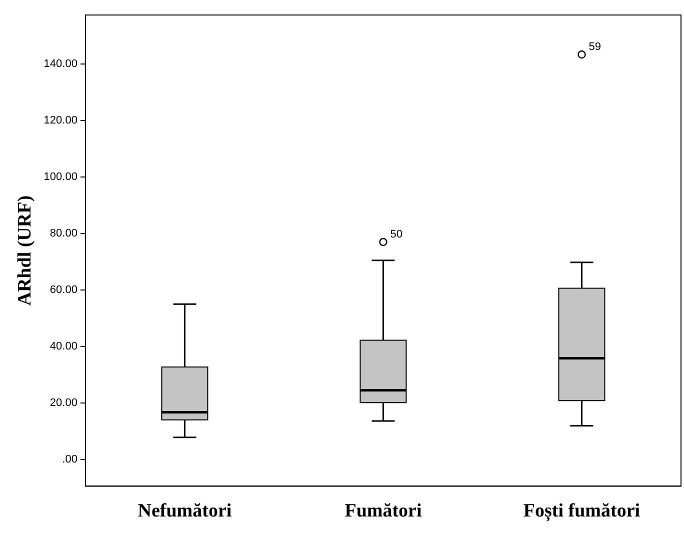 Image resolution: width=684 pixels, height=541 pixels. What do you see at coordinates (64, 290) in the screenshot?
I see `y-tick-label: 60.00` at bounding box center [64, 290].